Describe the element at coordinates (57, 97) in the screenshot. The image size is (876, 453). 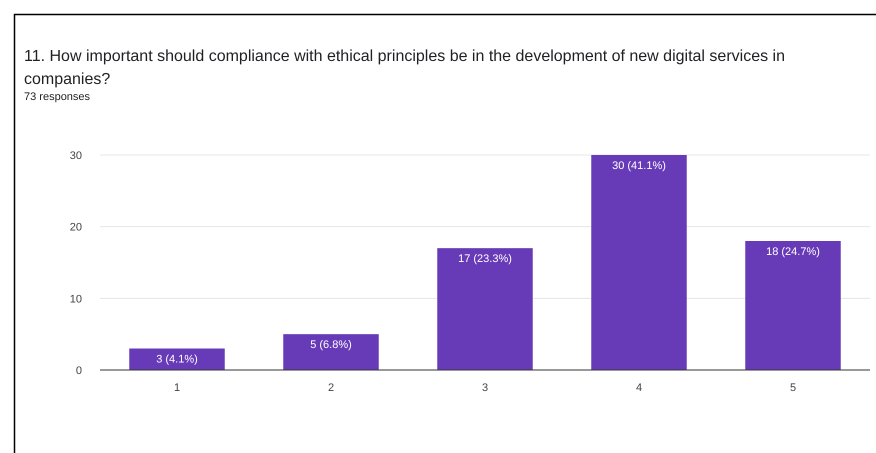
I see `chart-subtitle: 73 responses` at that location.